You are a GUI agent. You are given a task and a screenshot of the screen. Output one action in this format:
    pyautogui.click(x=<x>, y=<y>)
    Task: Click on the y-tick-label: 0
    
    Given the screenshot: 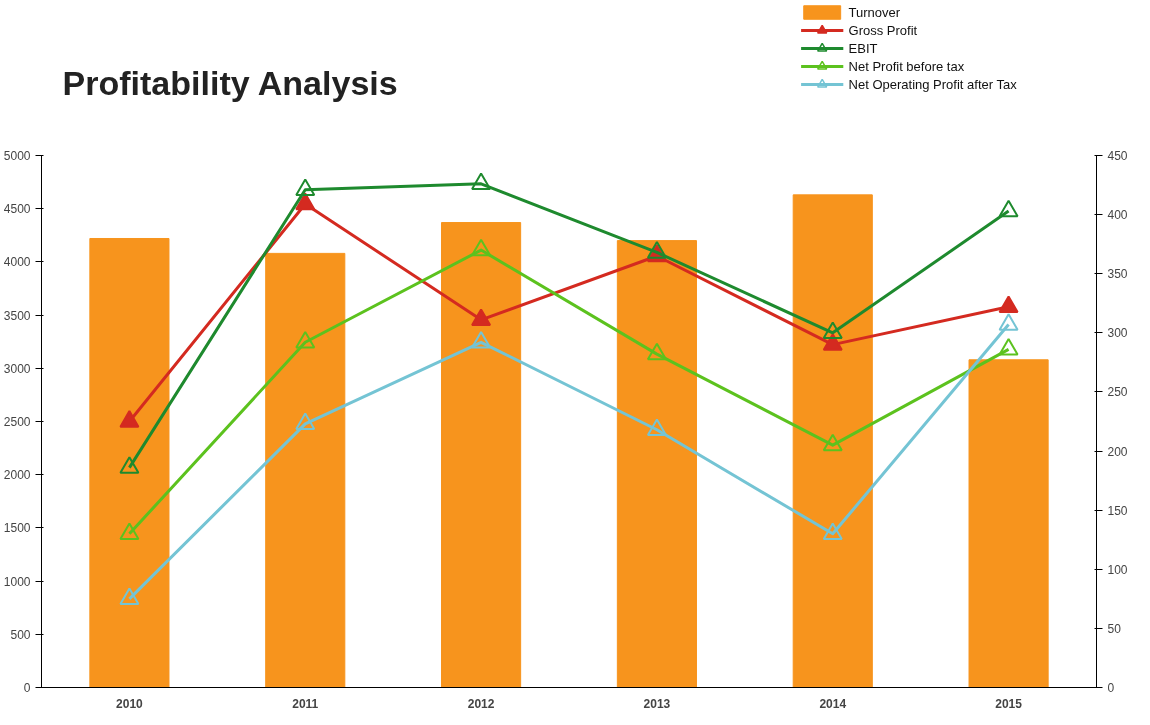 What is the action you would take?
    pyautogui.click(x=27, y=688)
    